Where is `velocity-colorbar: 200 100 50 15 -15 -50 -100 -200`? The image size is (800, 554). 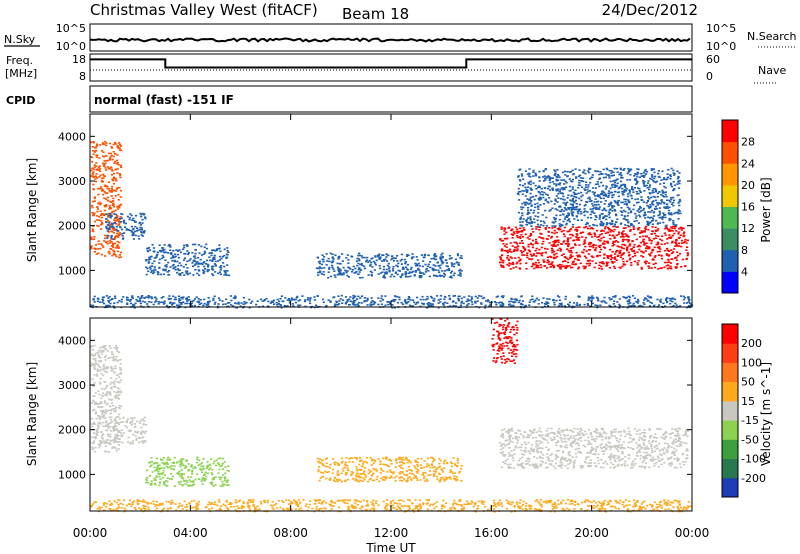 velocity-colorbar: 200 100 50 15 -15 -50 -100 -200 is located at coordinates (743, 410).